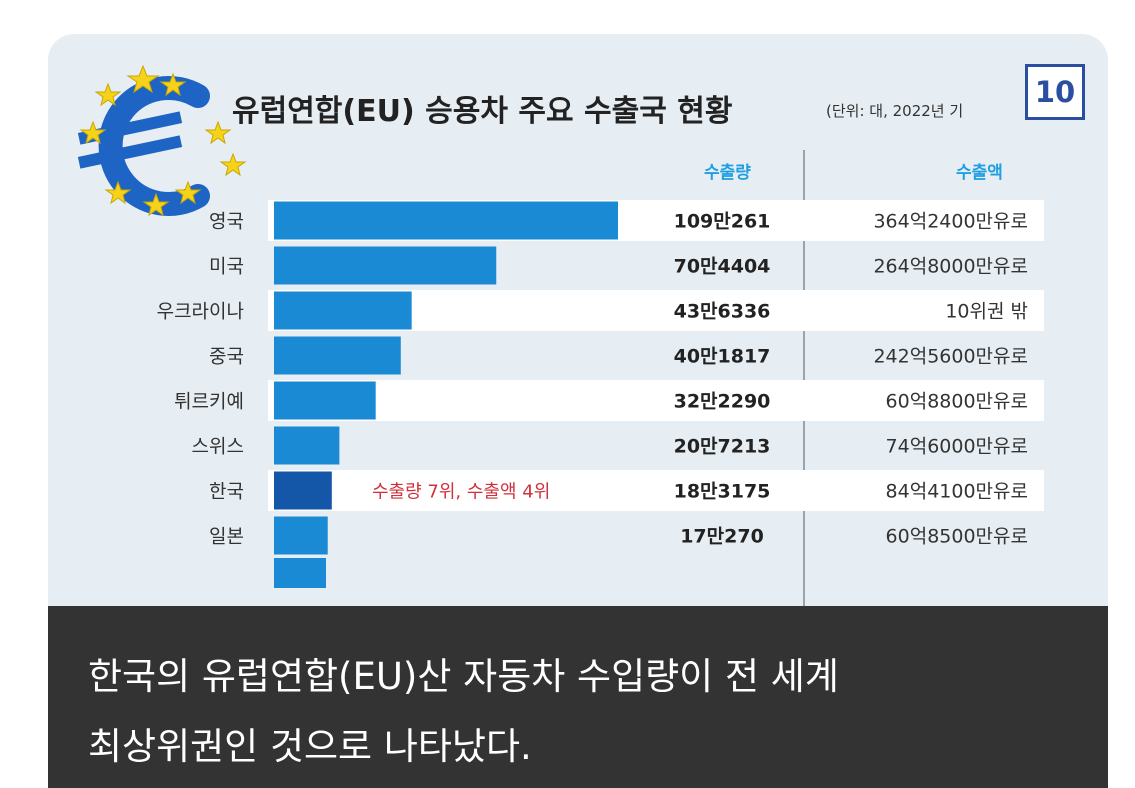 The image size is (1135, 788). What do you see at coordinates (722, 492) in the screenshot?
I see `volume-label: 18만3175` at bounding box center [722, 492].